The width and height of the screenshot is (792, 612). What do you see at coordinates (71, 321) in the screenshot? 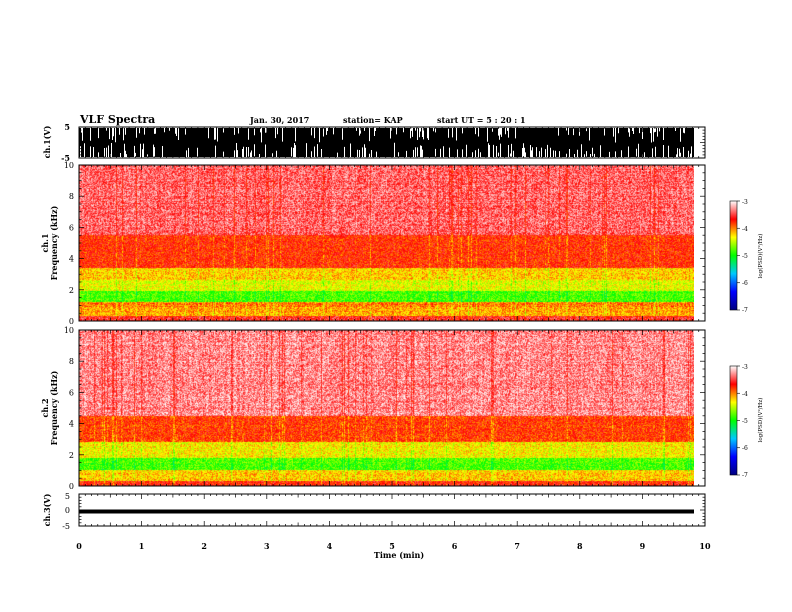
I see `ch1-spec-ytick-0: 0` at bounding box center [71, 321].